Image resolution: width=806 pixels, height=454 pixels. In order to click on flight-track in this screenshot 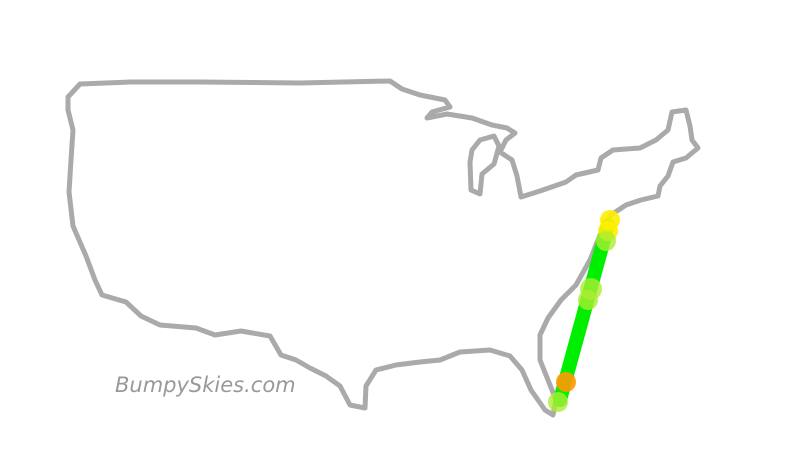, I will do `click(584, 311)`.